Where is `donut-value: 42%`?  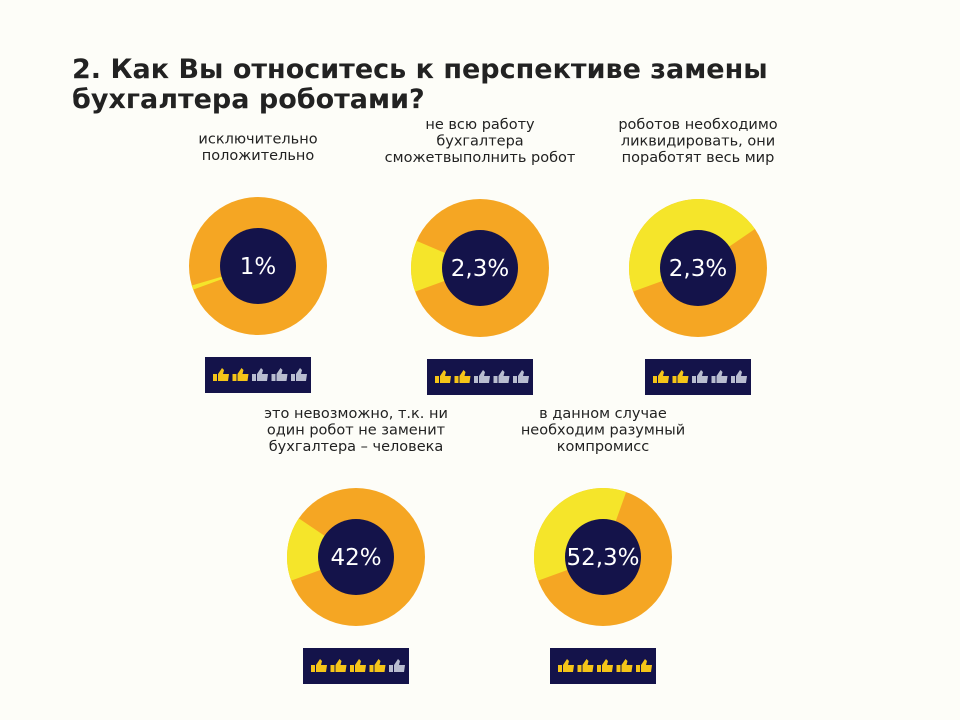
donut-value: 42% is located at coordinates (355, 558).